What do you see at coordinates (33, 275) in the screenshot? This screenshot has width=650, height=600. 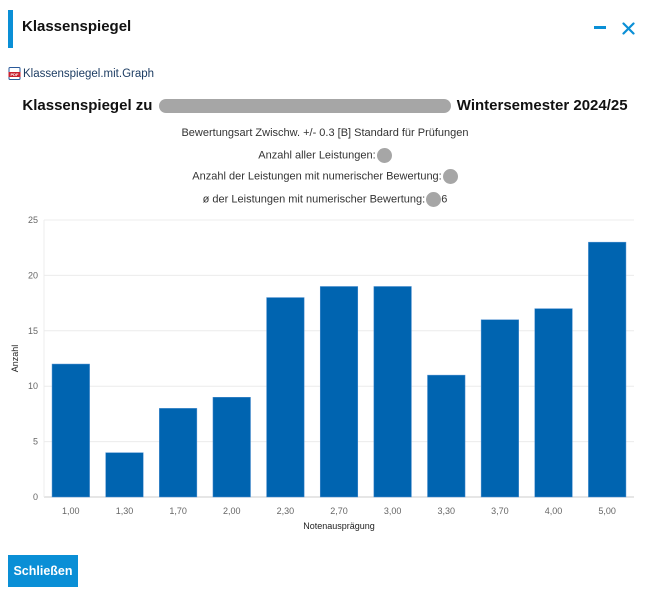 I see `y-tick-label: 20` at bounding box center [33, 275].